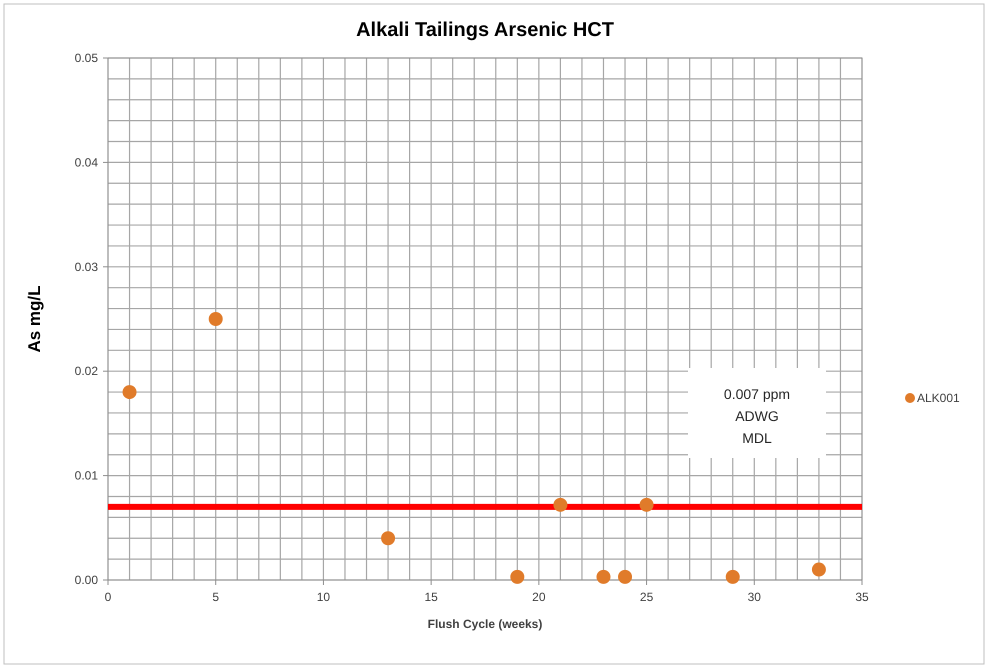  What do you see at coordinates (86, 580) in the screenshot?
I see `y-tick-label: 0.00` at bounding box center [86, 580].